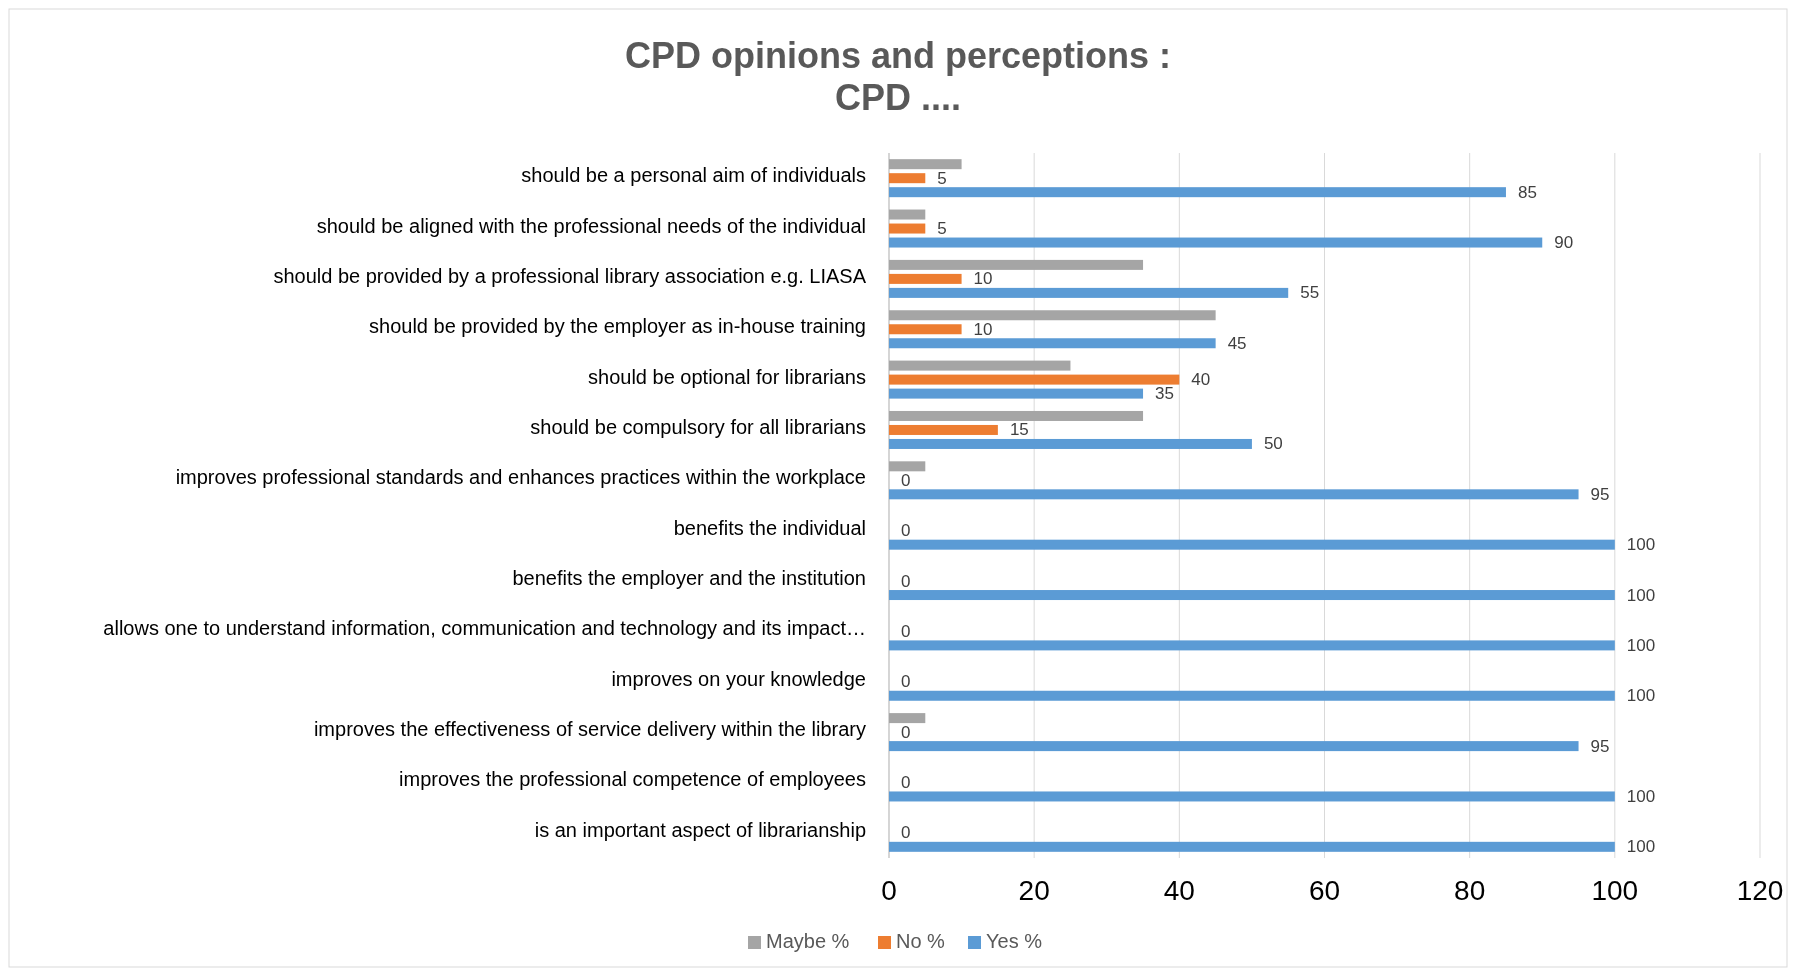  What do you see at coordinates (1310, 293) in the screenshot?
I see `data-label: 55` at bounding box center [1310, 293].